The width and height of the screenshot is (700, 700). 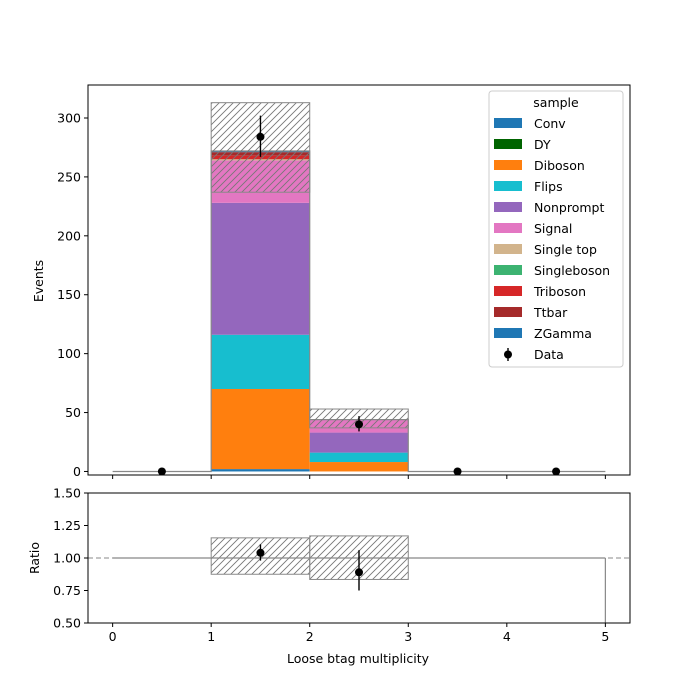 I want to click on legend-frame, so click(x=556, y=229).